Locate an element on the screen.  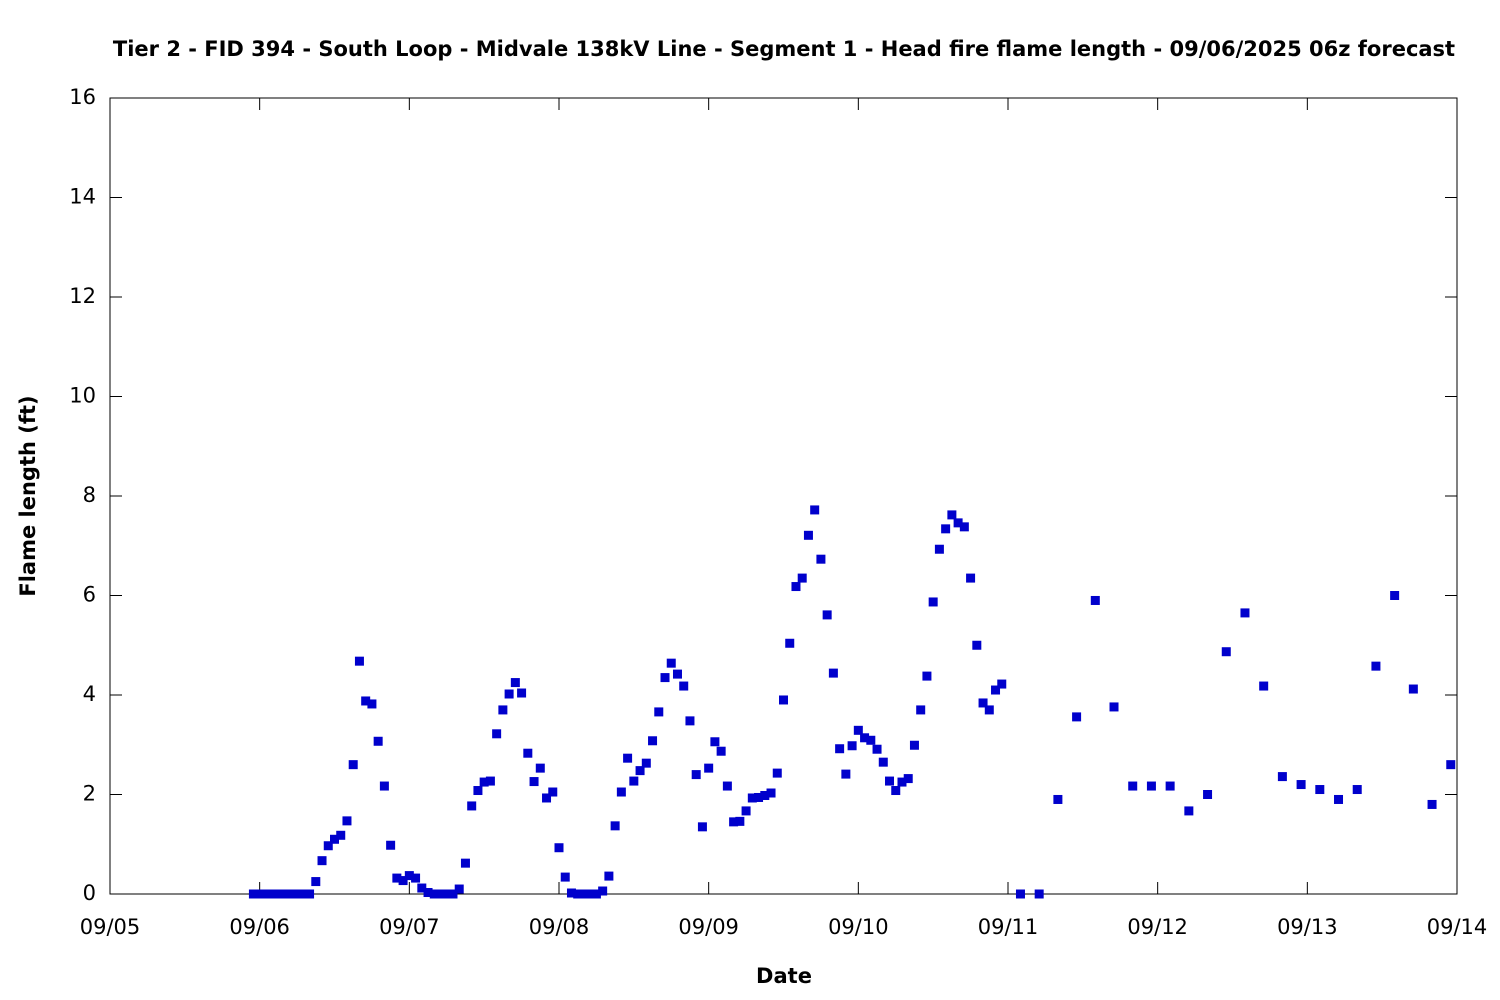
x-tick-label: 09/12 is located at coordinates (1157, 927).